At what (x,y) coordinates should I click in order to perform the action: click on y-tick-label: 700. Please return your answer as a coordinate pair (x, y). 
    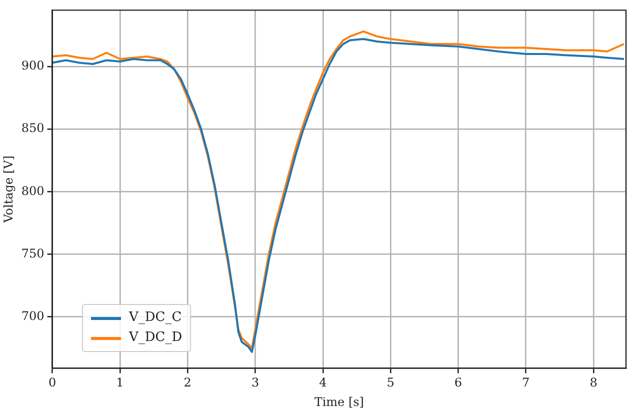
    Looking at the image, I should click on (32, 316).